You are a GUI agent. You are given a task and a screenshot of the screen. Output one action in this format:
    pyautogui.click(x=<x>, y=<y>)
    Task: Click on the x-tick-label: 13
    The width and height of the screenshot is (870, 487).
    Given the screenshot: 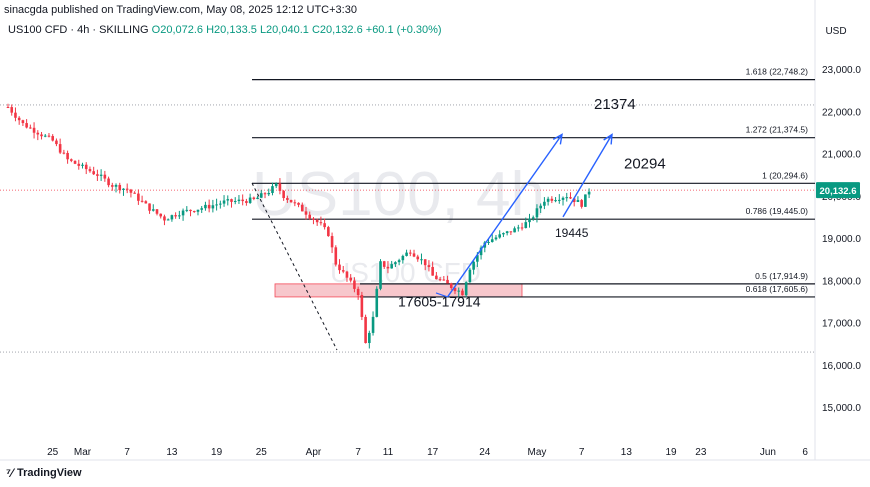 What is the action you would take?
    pyautogui.click(x=627, y=452)
    